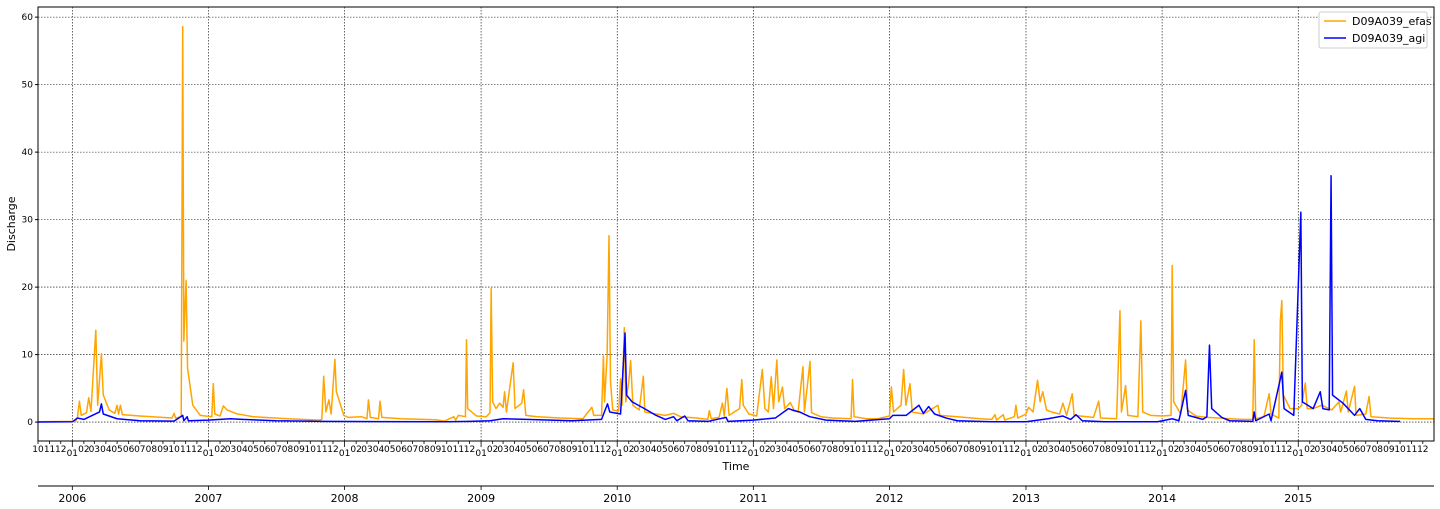 Image resolution: width=1440 pixels, height=509 pixels. What do you see at coordinates (208, 498) in the screenshot?
I see `year-tick-label: 2007` at bounding box center [208, 498].